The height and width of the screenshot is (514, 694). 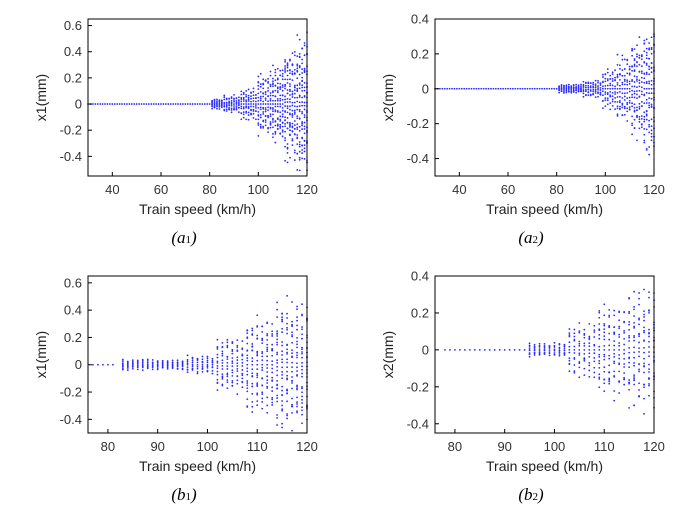 I want to click on y-axis-label: x1(mm), so click(x=41, y=354).